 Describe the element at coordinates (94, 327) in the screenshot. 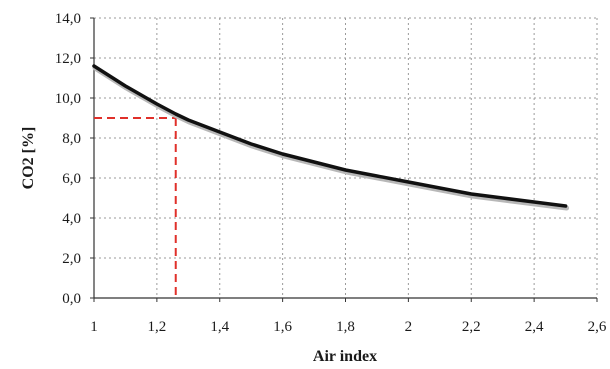

I see `x-tick-label: 1` at that location.